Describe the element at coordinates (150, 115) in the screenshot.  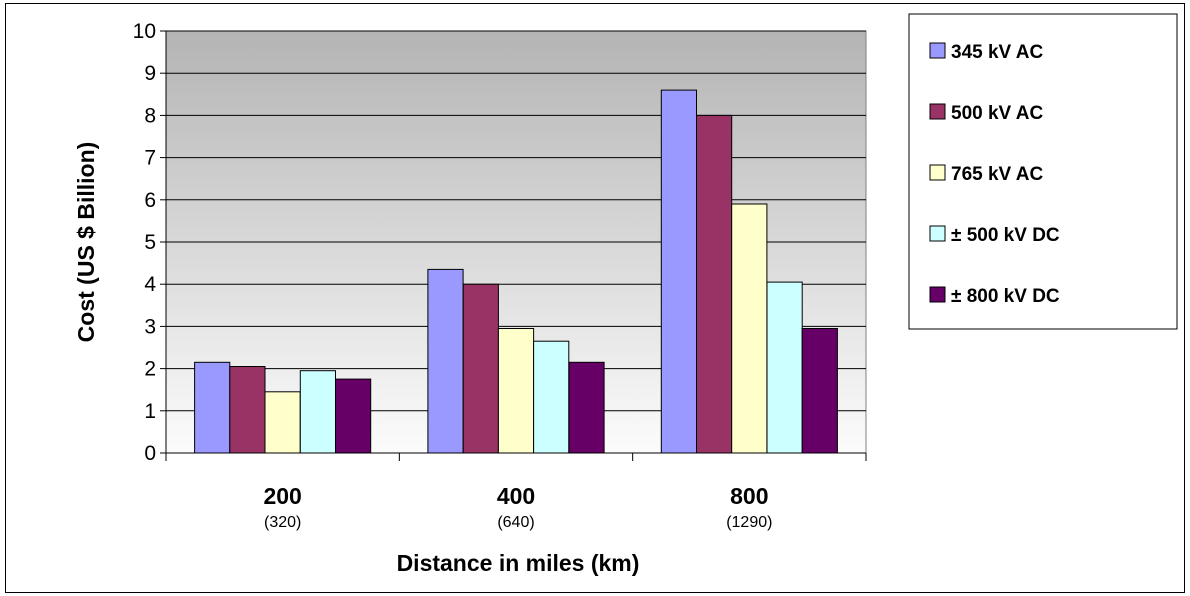
I see `y-tick-label: 8` at that location.